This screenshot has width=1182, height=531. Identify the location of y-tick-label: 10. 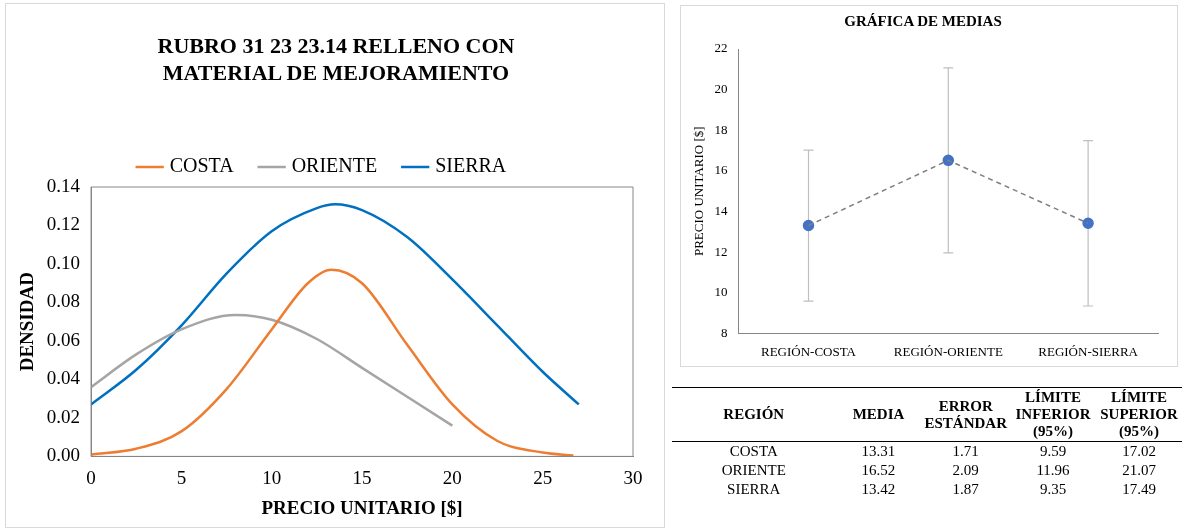
(721, 292).